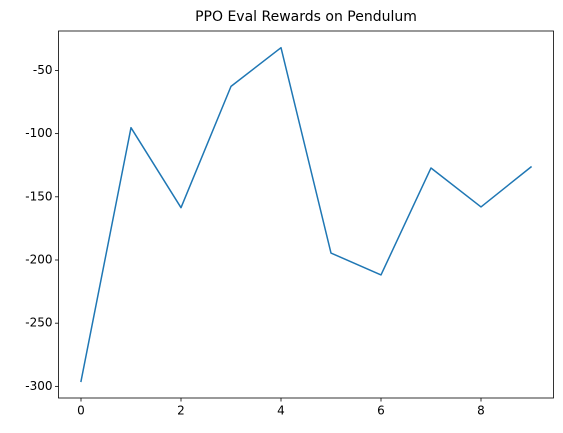  What do you see at coordinates (38, 196) in the screenshot?
I see `y-tick-label: -150` at bounding box center [38, 196].